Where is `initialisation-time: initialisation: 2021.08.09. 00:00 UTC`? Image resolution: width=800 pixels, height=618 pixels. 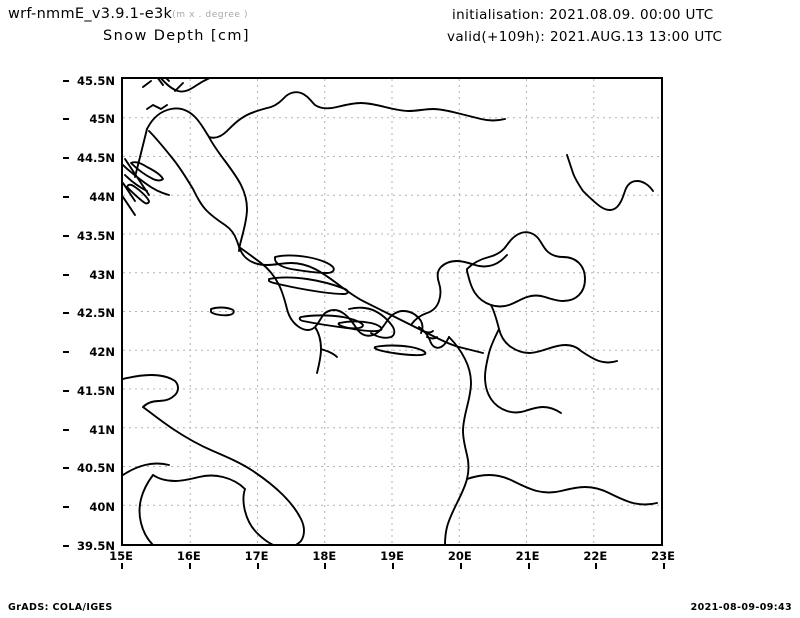
initialisation-time: initialisation: 2021.08.09. 00:00 UTC is located at coordinates (583, 15).